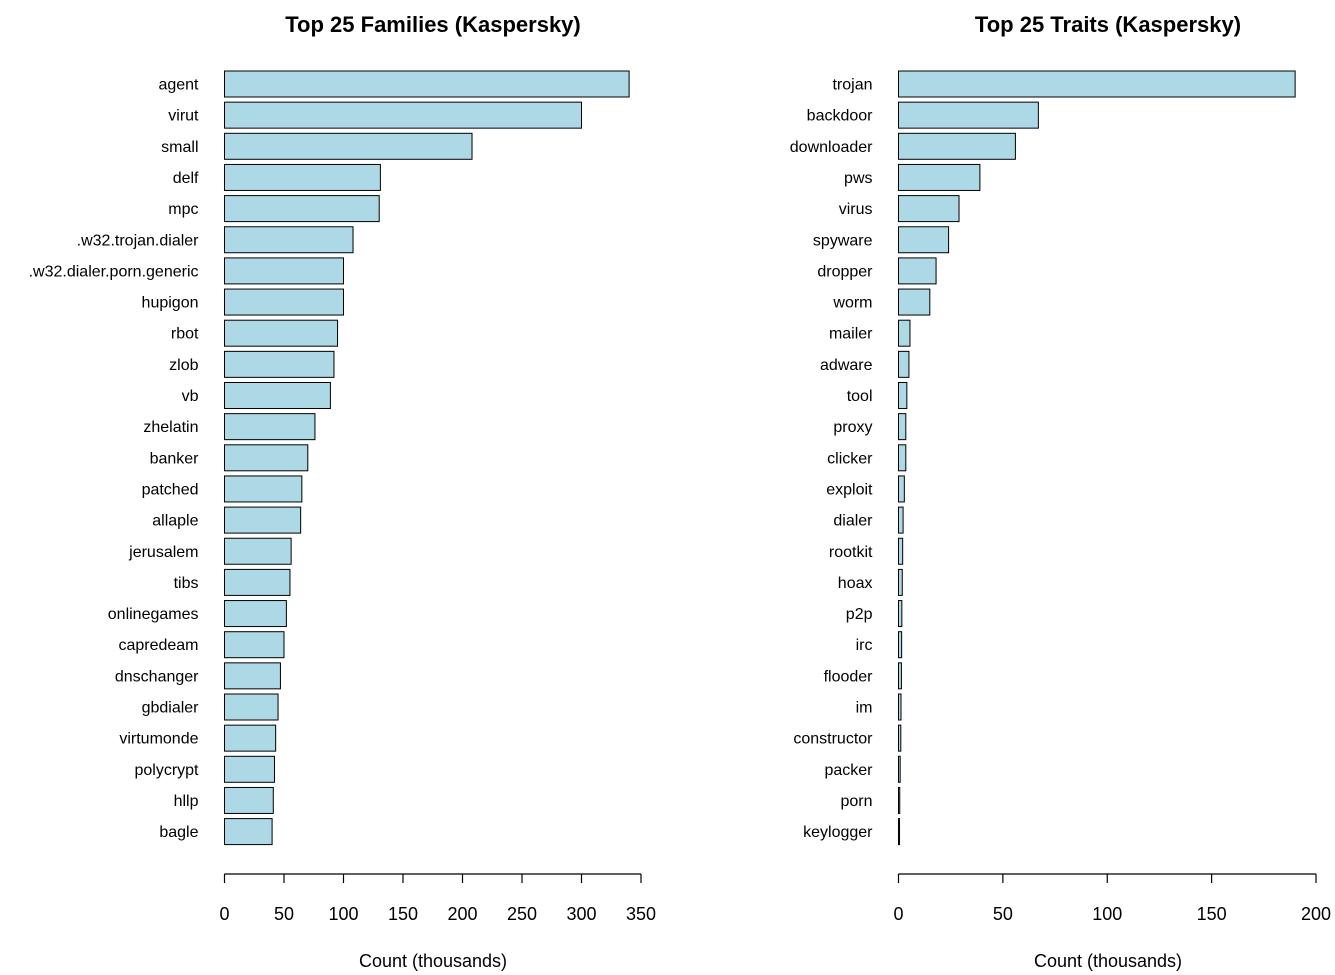 The width and height of the screenshot is (1335, 975). Describe the element at coordinates (250, 738) in the screenshot. I see `bar-virtumonde` at that location.